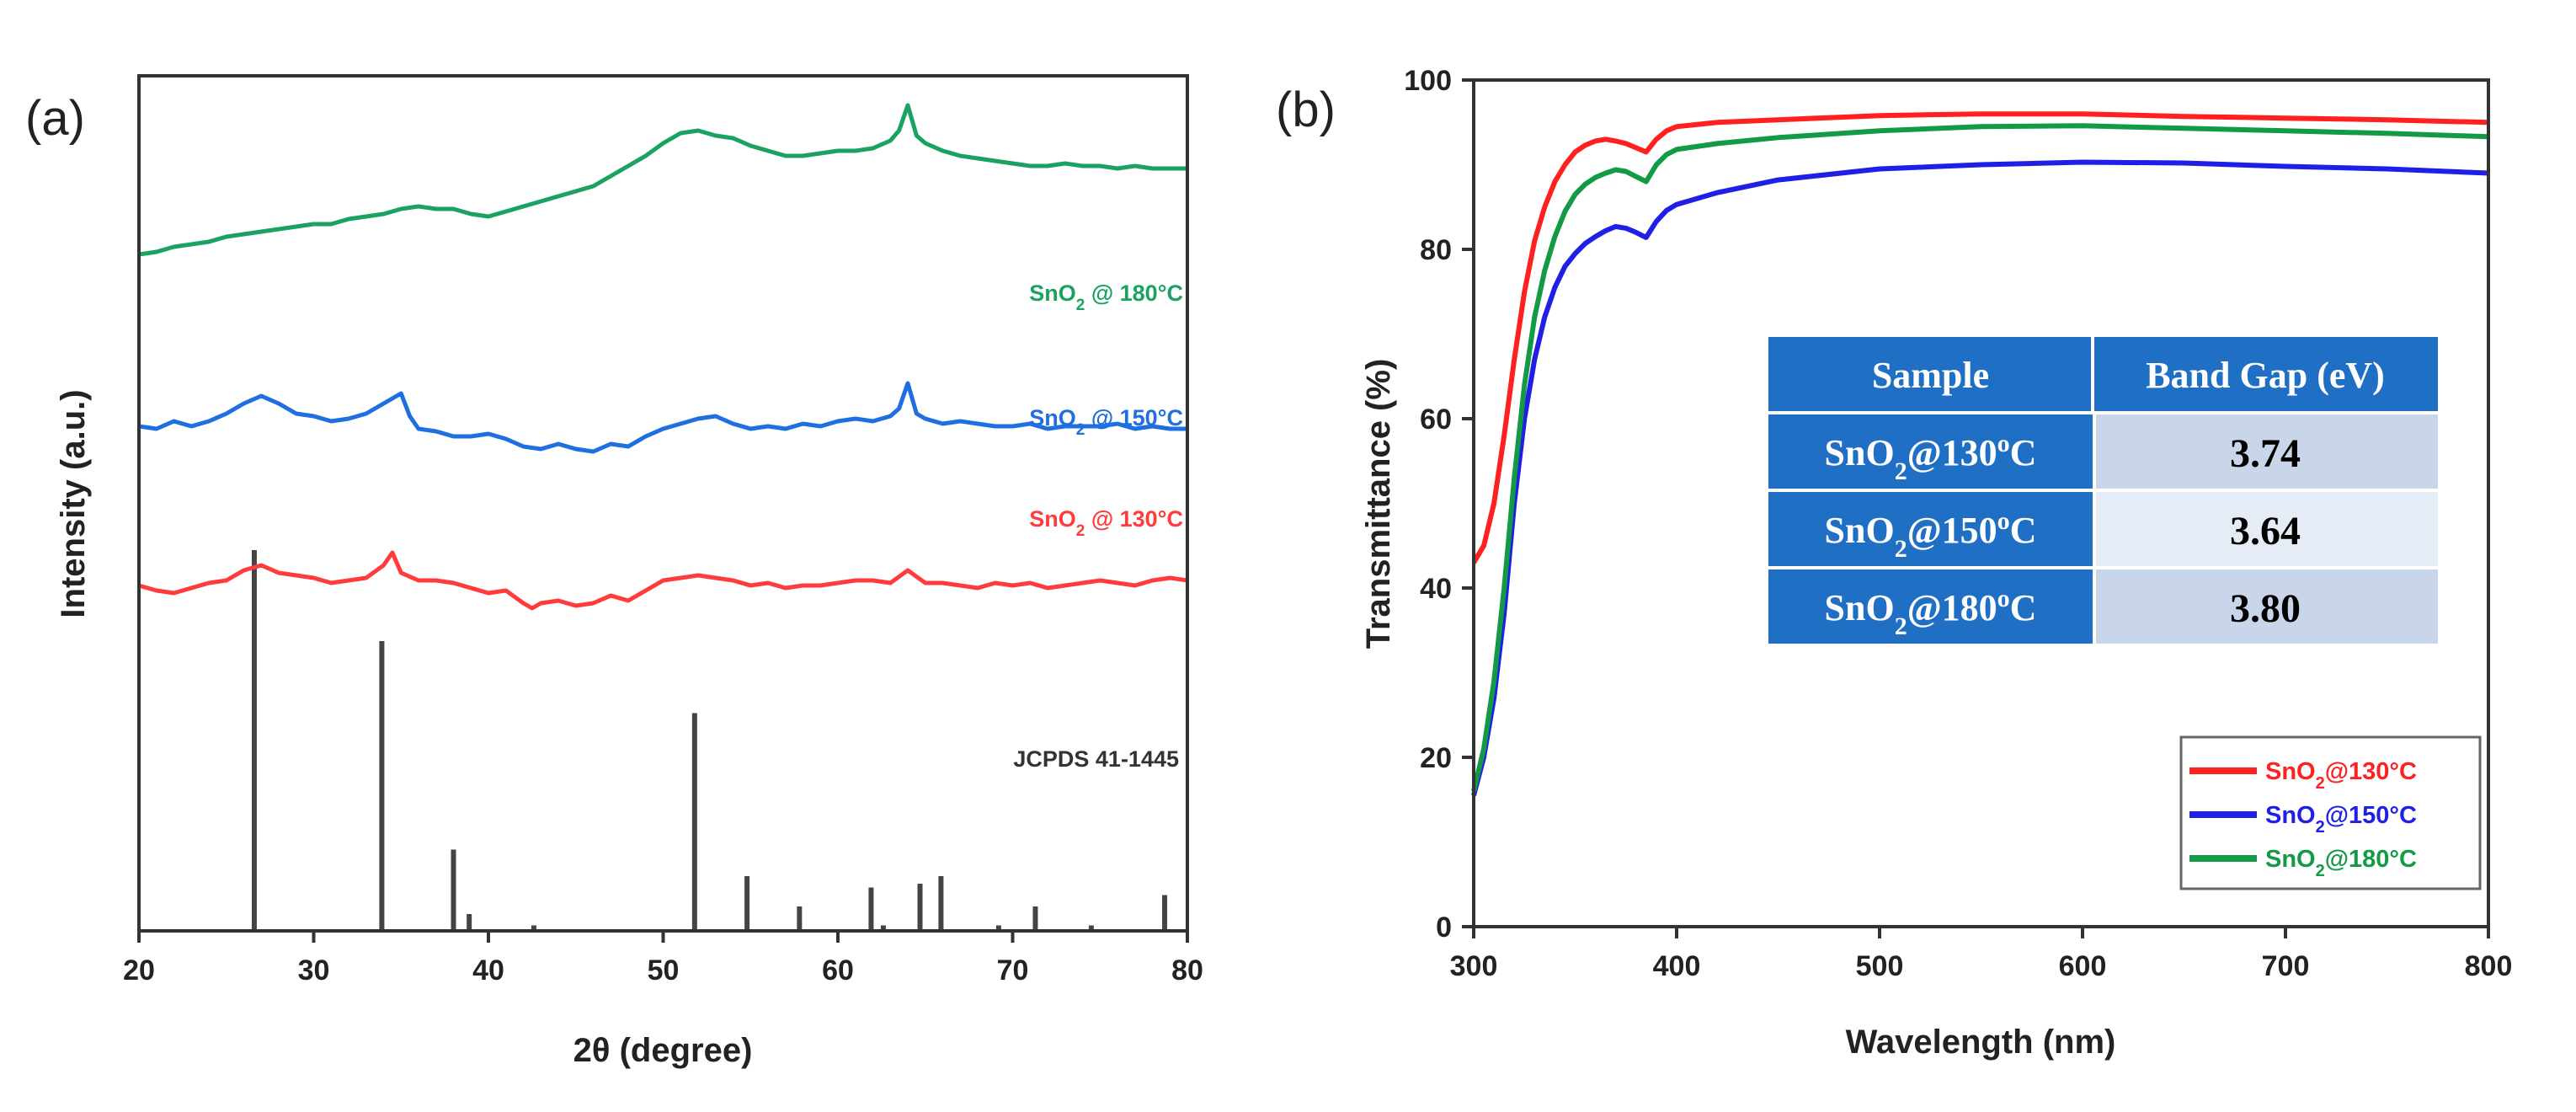 The image size is (2576, 1112). Describe the element at coordinates (1378, 504) in the screenshot. I see `transmittance-y-axis-title: Transmittance (%)` at that location.